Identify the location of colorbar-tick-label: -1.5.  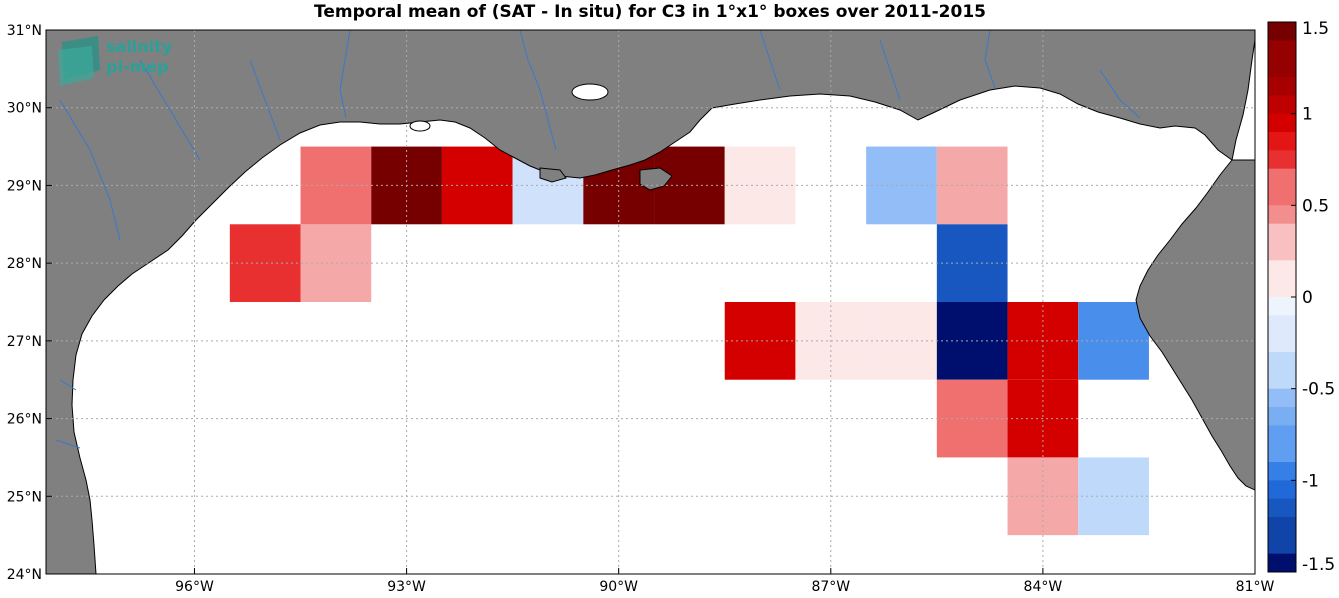
(1318, 565).